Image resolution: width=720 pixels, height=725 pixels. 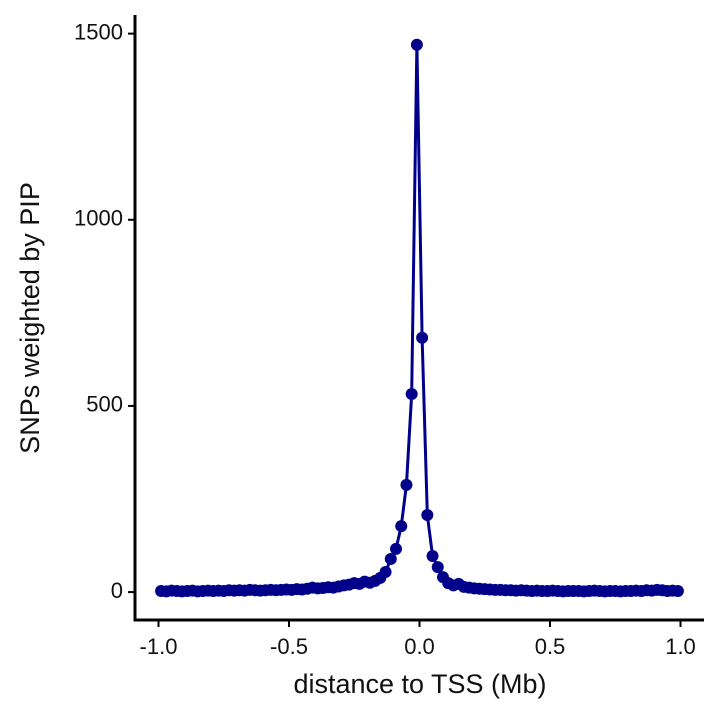 What do you see at coordinates (117, 590) in the screenshot?
I see `y-tick-label: 0` at bounding box center [117, 590].